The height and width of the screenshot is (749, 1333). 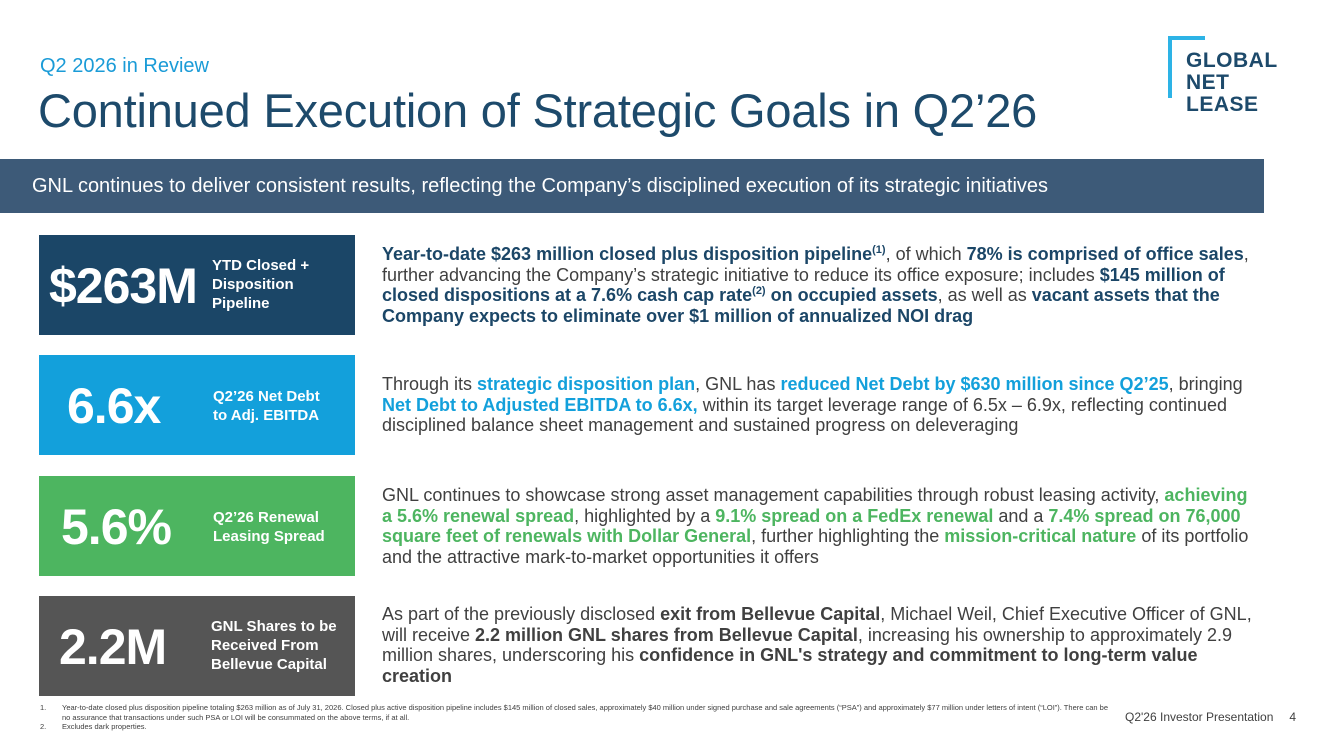 I want to click on metric-box-renewal-spread: 5.6% Q2’26 Renewal Leasing Spread, so click(x=197, y=526).